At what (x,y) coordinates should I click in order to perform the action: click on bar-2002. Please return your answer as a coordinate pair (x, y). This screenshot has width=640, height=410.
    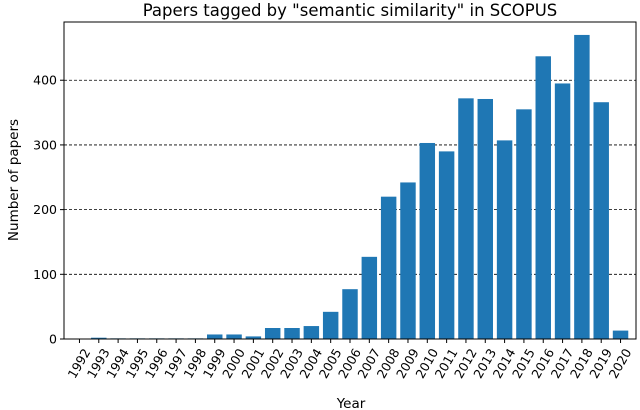
    Looking at the image, I should click on (272, 333).